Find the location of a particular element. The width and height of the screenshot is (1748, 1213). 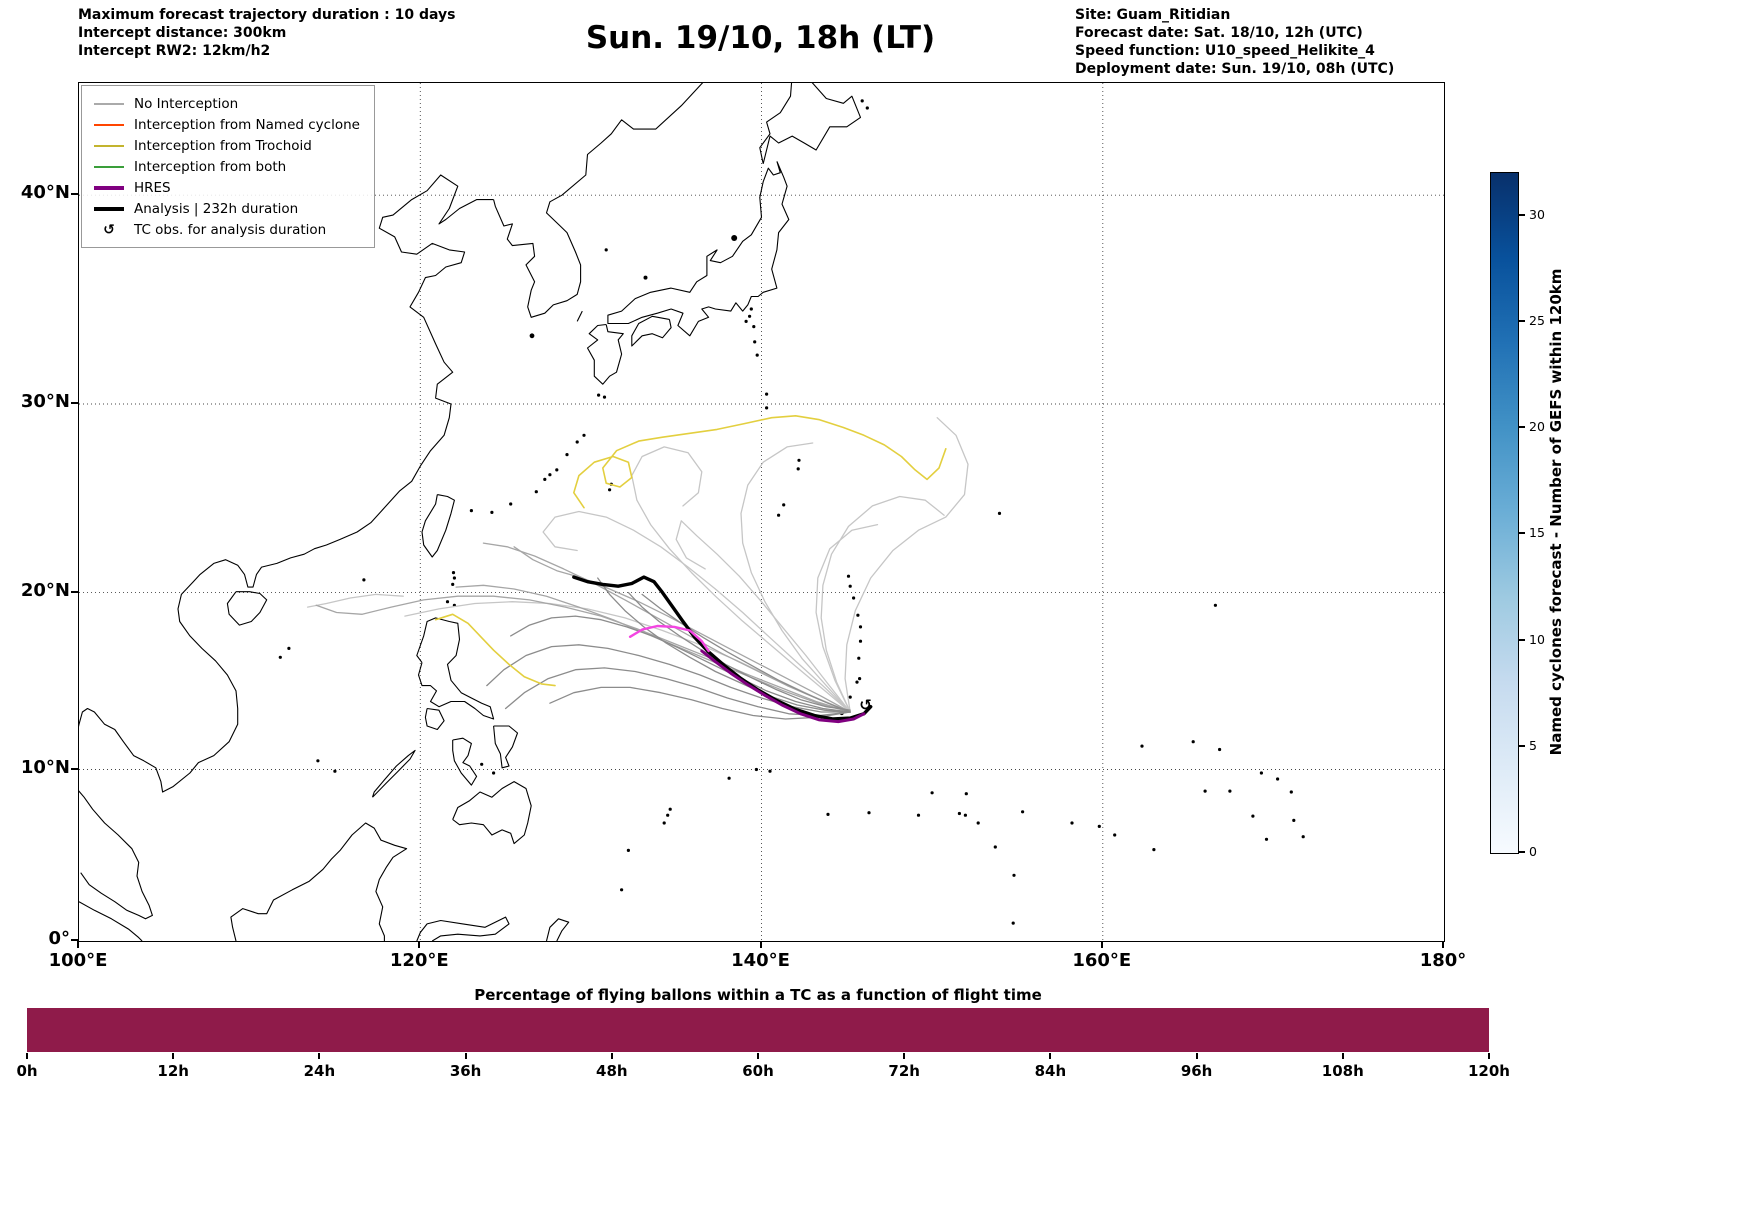

colorbar-tick-label: 10 is located at coordinates (1537, 639).